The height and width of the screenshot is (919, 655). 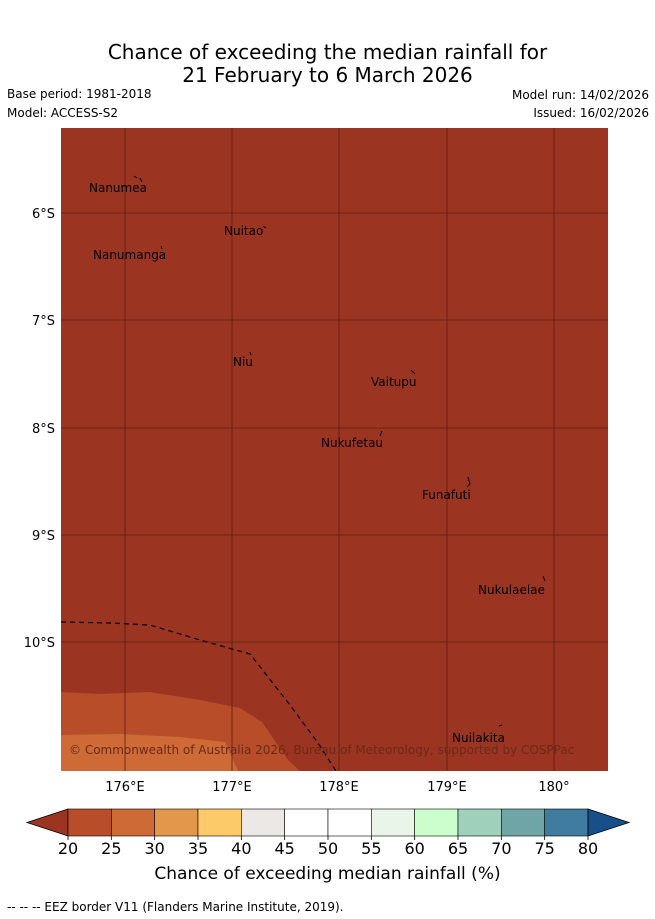 I want to click on colorbar-tick-label: 60, so click(x=414, y=848).